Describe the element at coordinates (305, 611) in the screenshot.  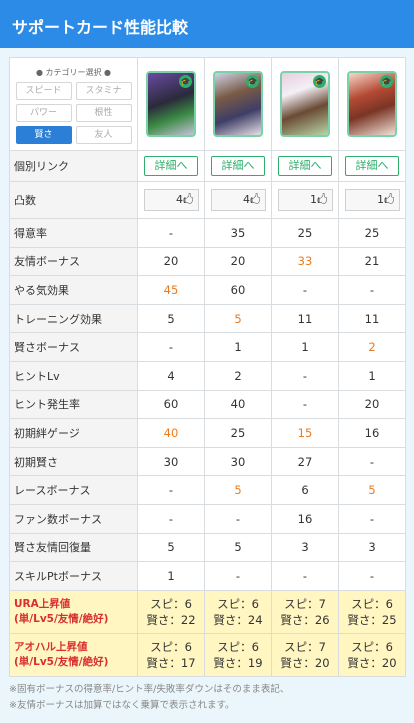
I see `ura-gain-cell: スピ：7 賢さ：26` at that location.